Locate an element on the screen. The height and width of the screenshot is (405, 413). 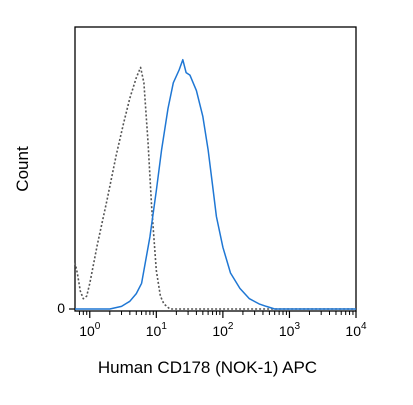
y-axis-title: Count is located at coordinates (22, 169).